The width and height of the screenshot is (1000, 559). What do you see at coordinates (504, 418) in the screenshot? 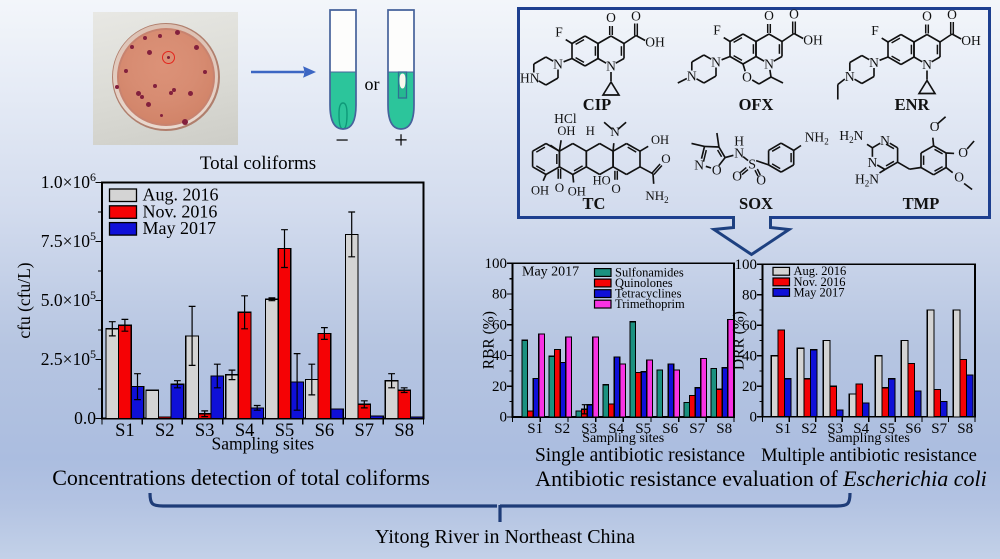
I see `svg-text: 0` at bounding box center [504, 418].